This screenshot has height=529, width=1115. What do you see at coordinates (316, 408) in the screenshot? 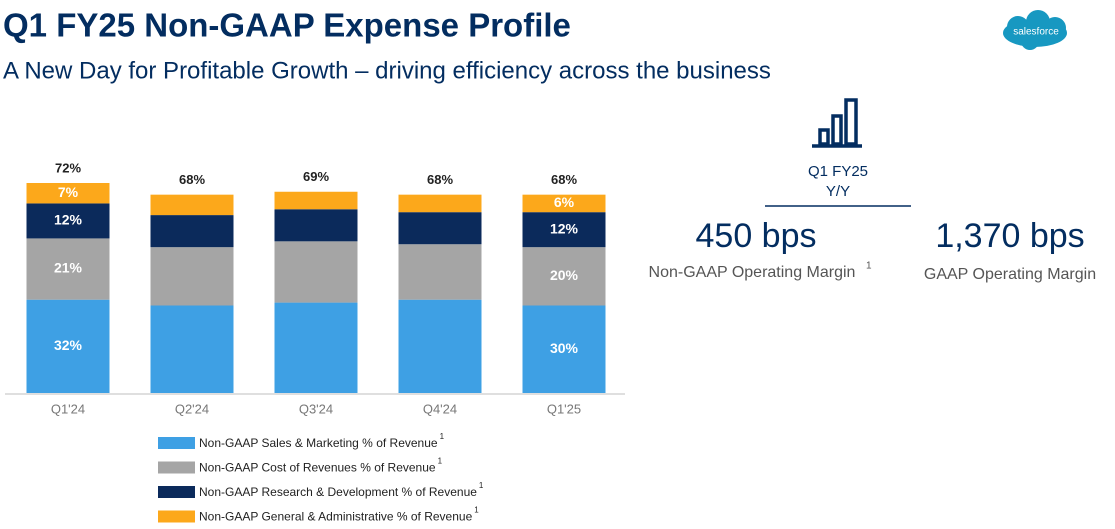
I see `x-tick-label: Q3'24` at bounding box center [316, 408].